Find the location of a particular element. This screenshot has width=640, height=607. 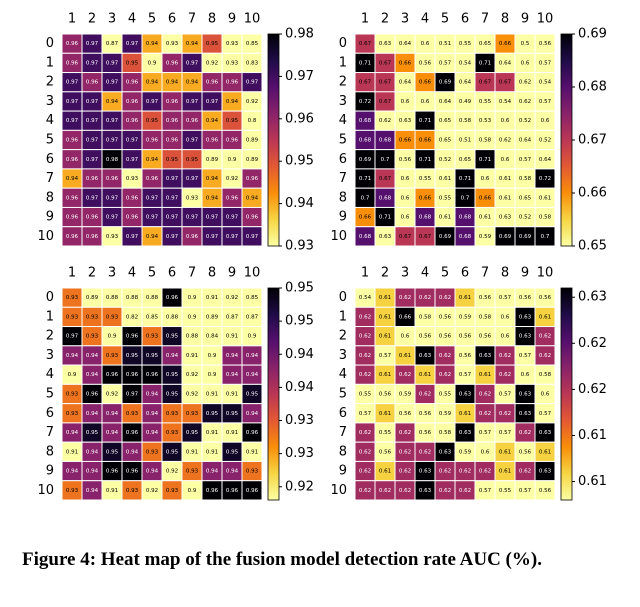

x-tick-label: 10 is located at coordinates (252, 19).